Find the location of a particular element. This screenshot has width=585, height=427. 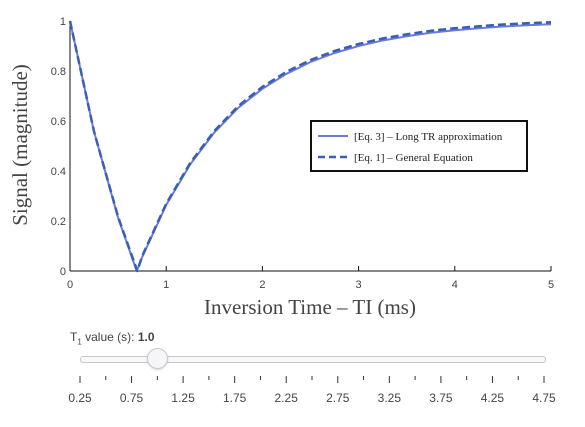

slider-tick-label: 4.25 is located at coordinates (493, 398).